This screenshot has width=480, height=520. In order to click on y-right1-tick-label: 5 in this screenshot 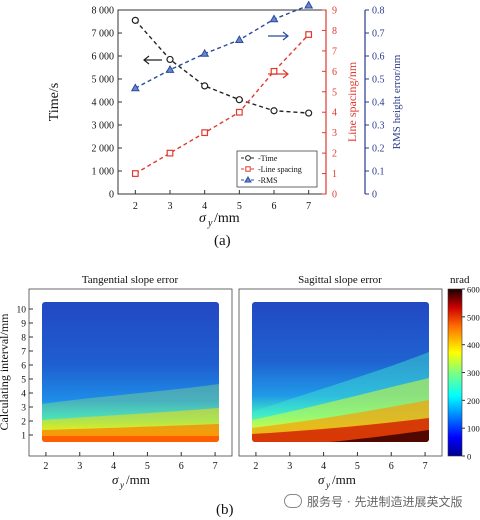, I will do `click(334, 92)`.